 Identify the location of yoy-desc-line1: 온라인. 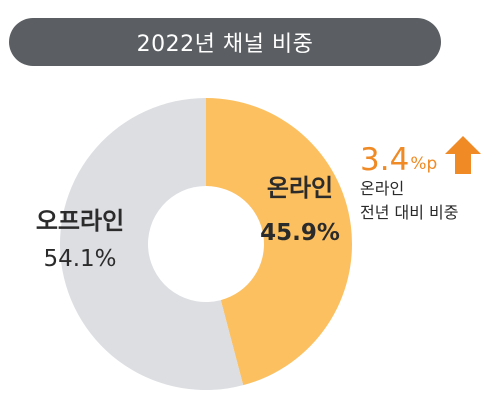
(382, 188).